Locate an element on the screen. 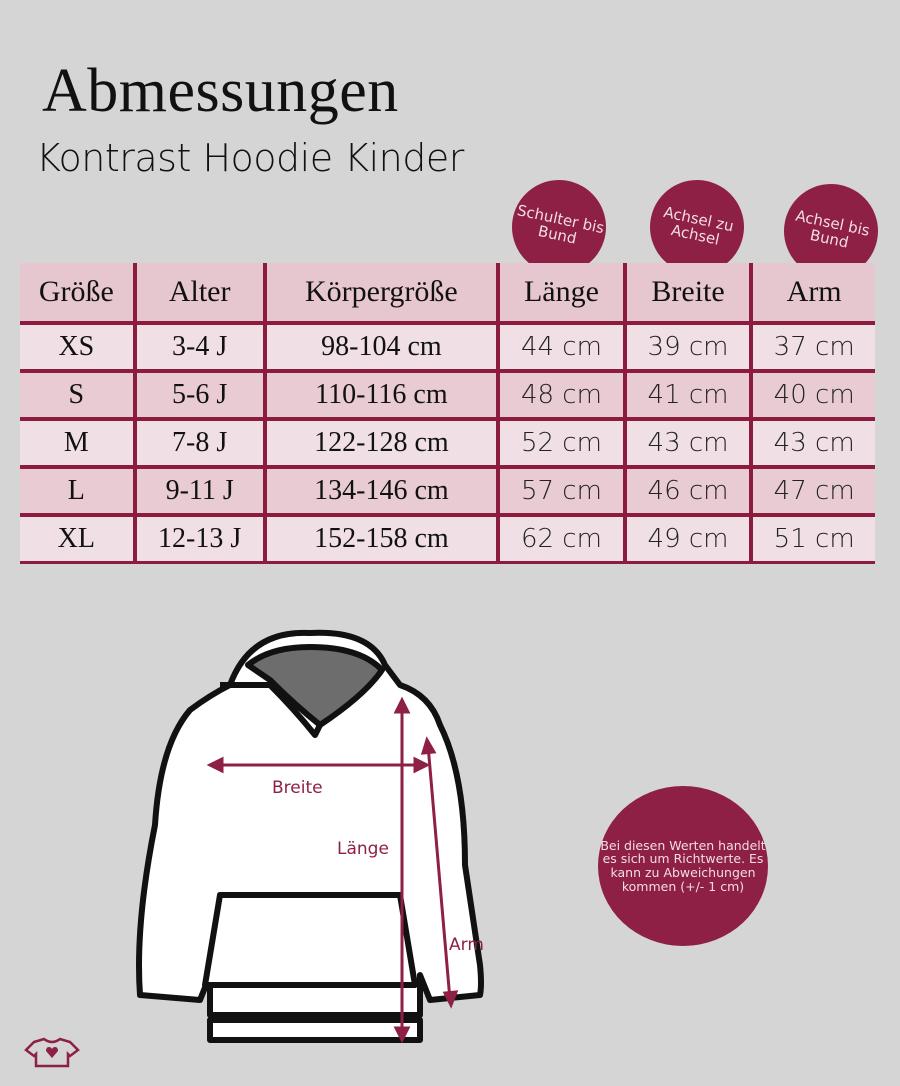 The width and height of the screenshot is (900, 1086). label-arm: Arm is located at coordinates (466, 945).